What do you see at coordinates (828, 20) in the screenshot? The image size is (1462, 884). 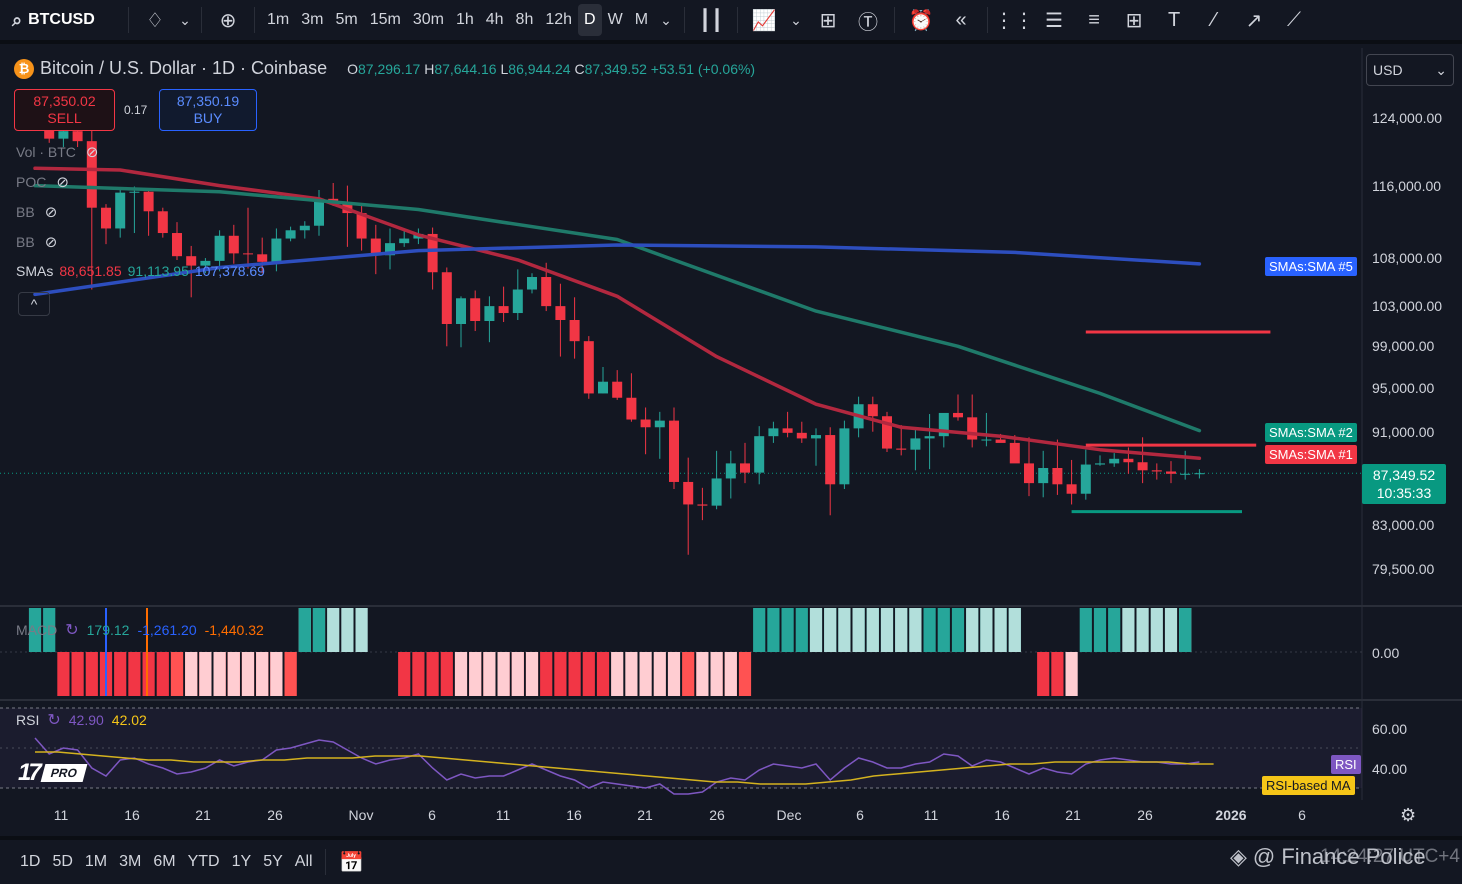 I see `layout-grid-icon: ⊞` at bounding box center [828, 20].